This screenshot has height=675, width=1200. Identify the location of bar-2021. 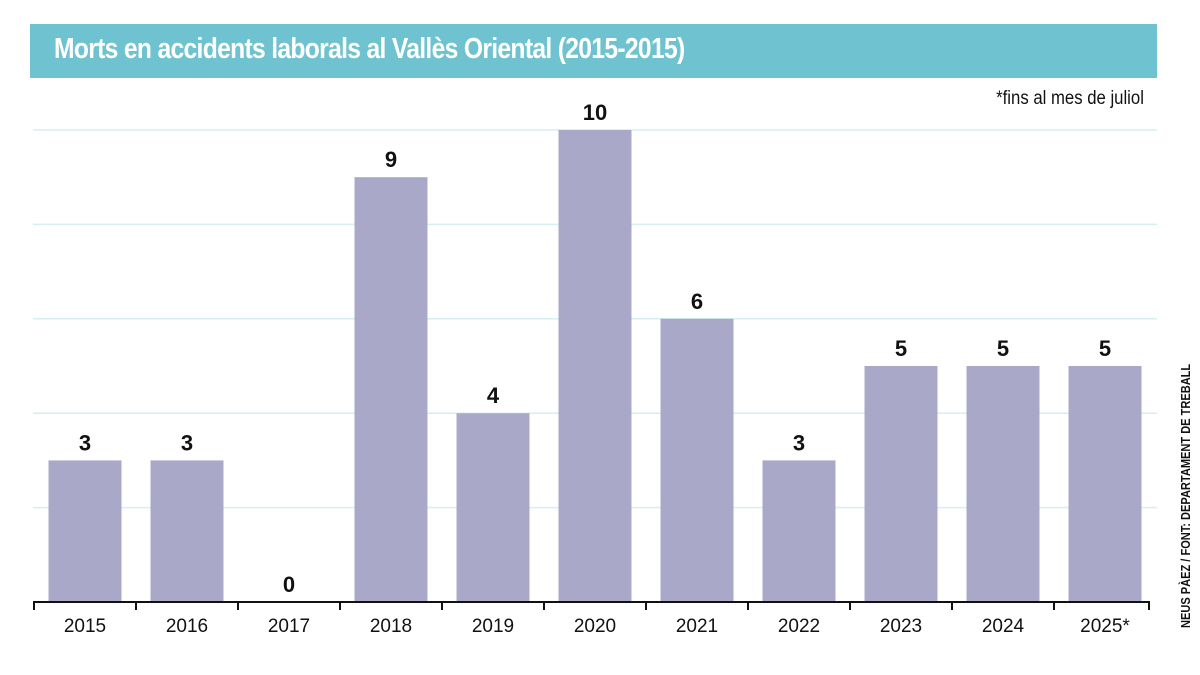
(697, 460).